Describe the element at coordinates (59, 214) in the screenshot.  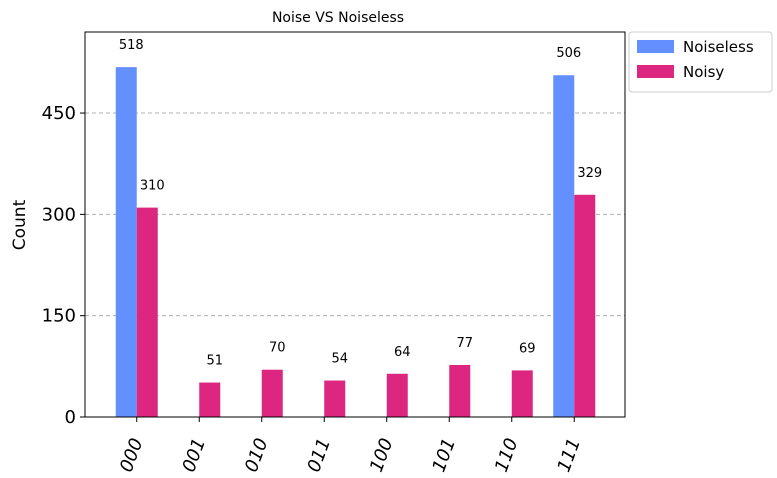
I see `y-tick-label: 300` at that location.